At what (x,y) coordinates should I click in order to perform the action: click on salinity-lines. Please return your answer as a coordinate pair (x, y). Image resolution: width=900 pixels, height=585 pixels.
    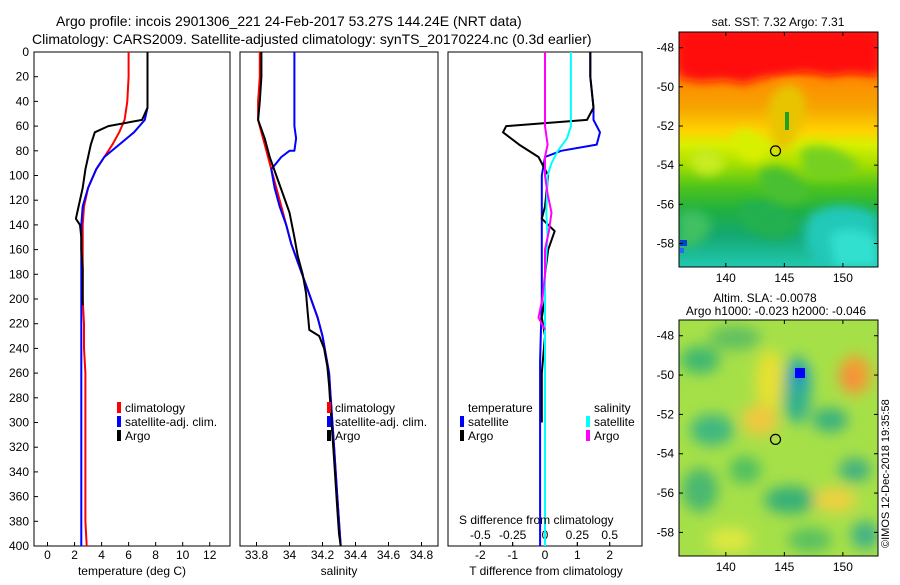
    Looking at the image, I should click on (299, 299).